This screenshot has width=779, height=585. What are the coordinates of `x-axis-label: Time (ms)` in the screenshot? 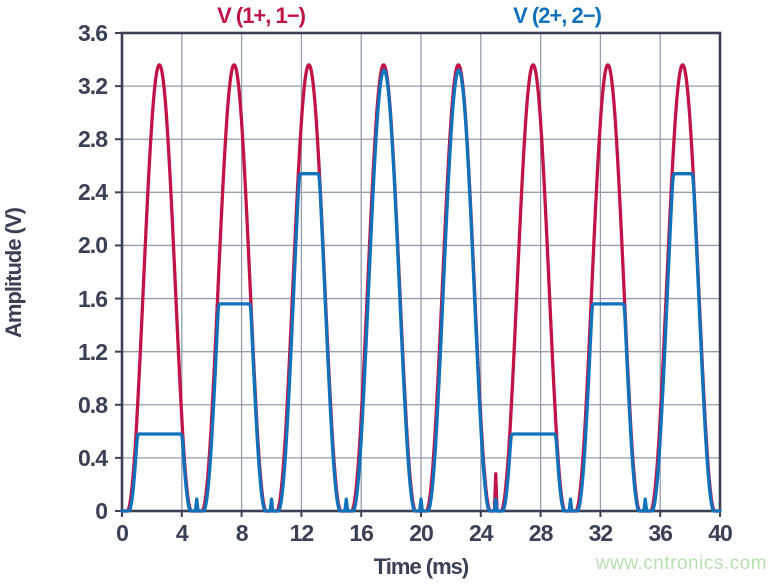 It's located at (421, 566).